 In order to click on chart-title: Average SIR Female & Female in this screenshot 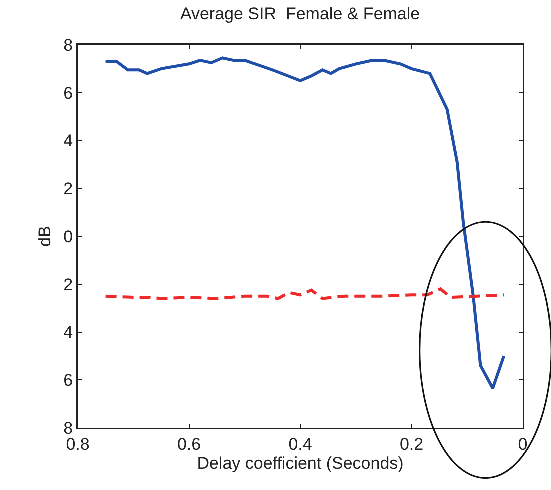, I will do `click(300, 14)`.